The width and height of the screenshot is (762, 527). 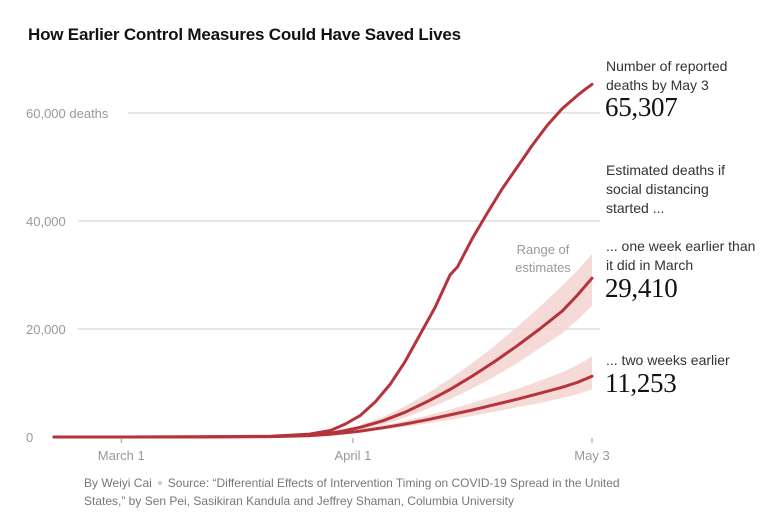 What do you see at coordinates (641, 288) in the screenshot?
I see `value-one-week: 29,410` at bounding box center [641, 288].